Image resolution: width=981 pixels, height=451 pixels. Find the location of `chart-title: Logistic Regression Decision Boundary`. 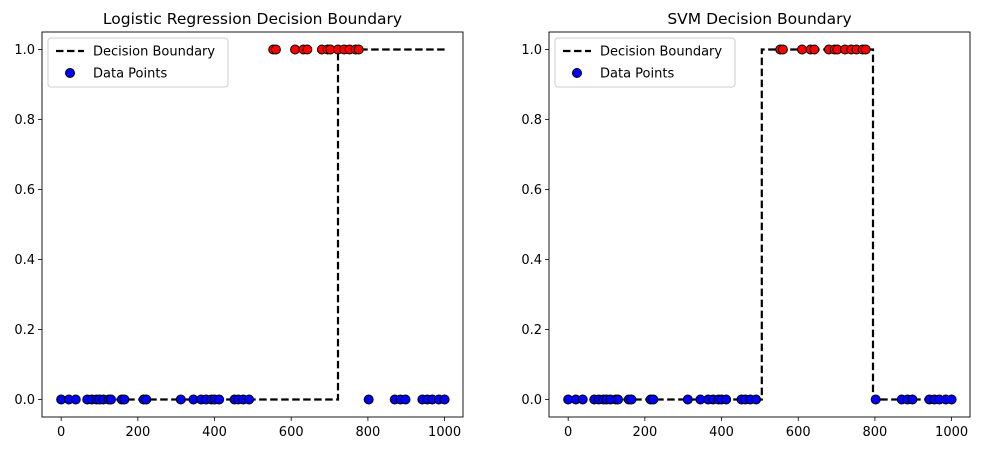

chart-title: Logistic Regression Decision Boundary is located at coordinates (252, 19).